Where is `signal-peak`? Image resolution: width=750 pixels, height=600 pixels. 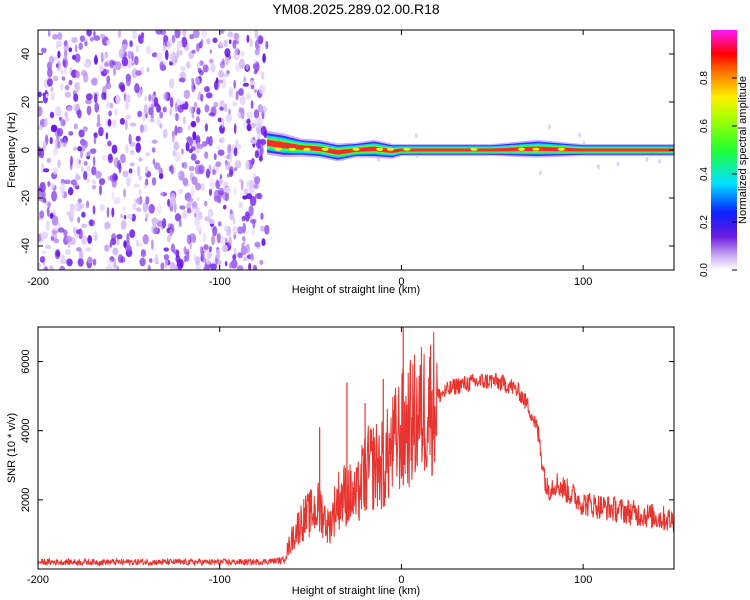
signal-peak is located at coordinates (407, 149).